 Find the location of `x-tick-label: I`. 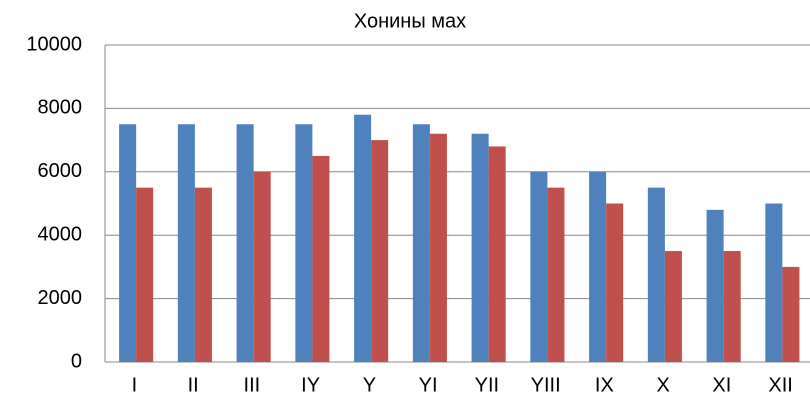

x-tick-label: I is located at coordinates (135, 385).